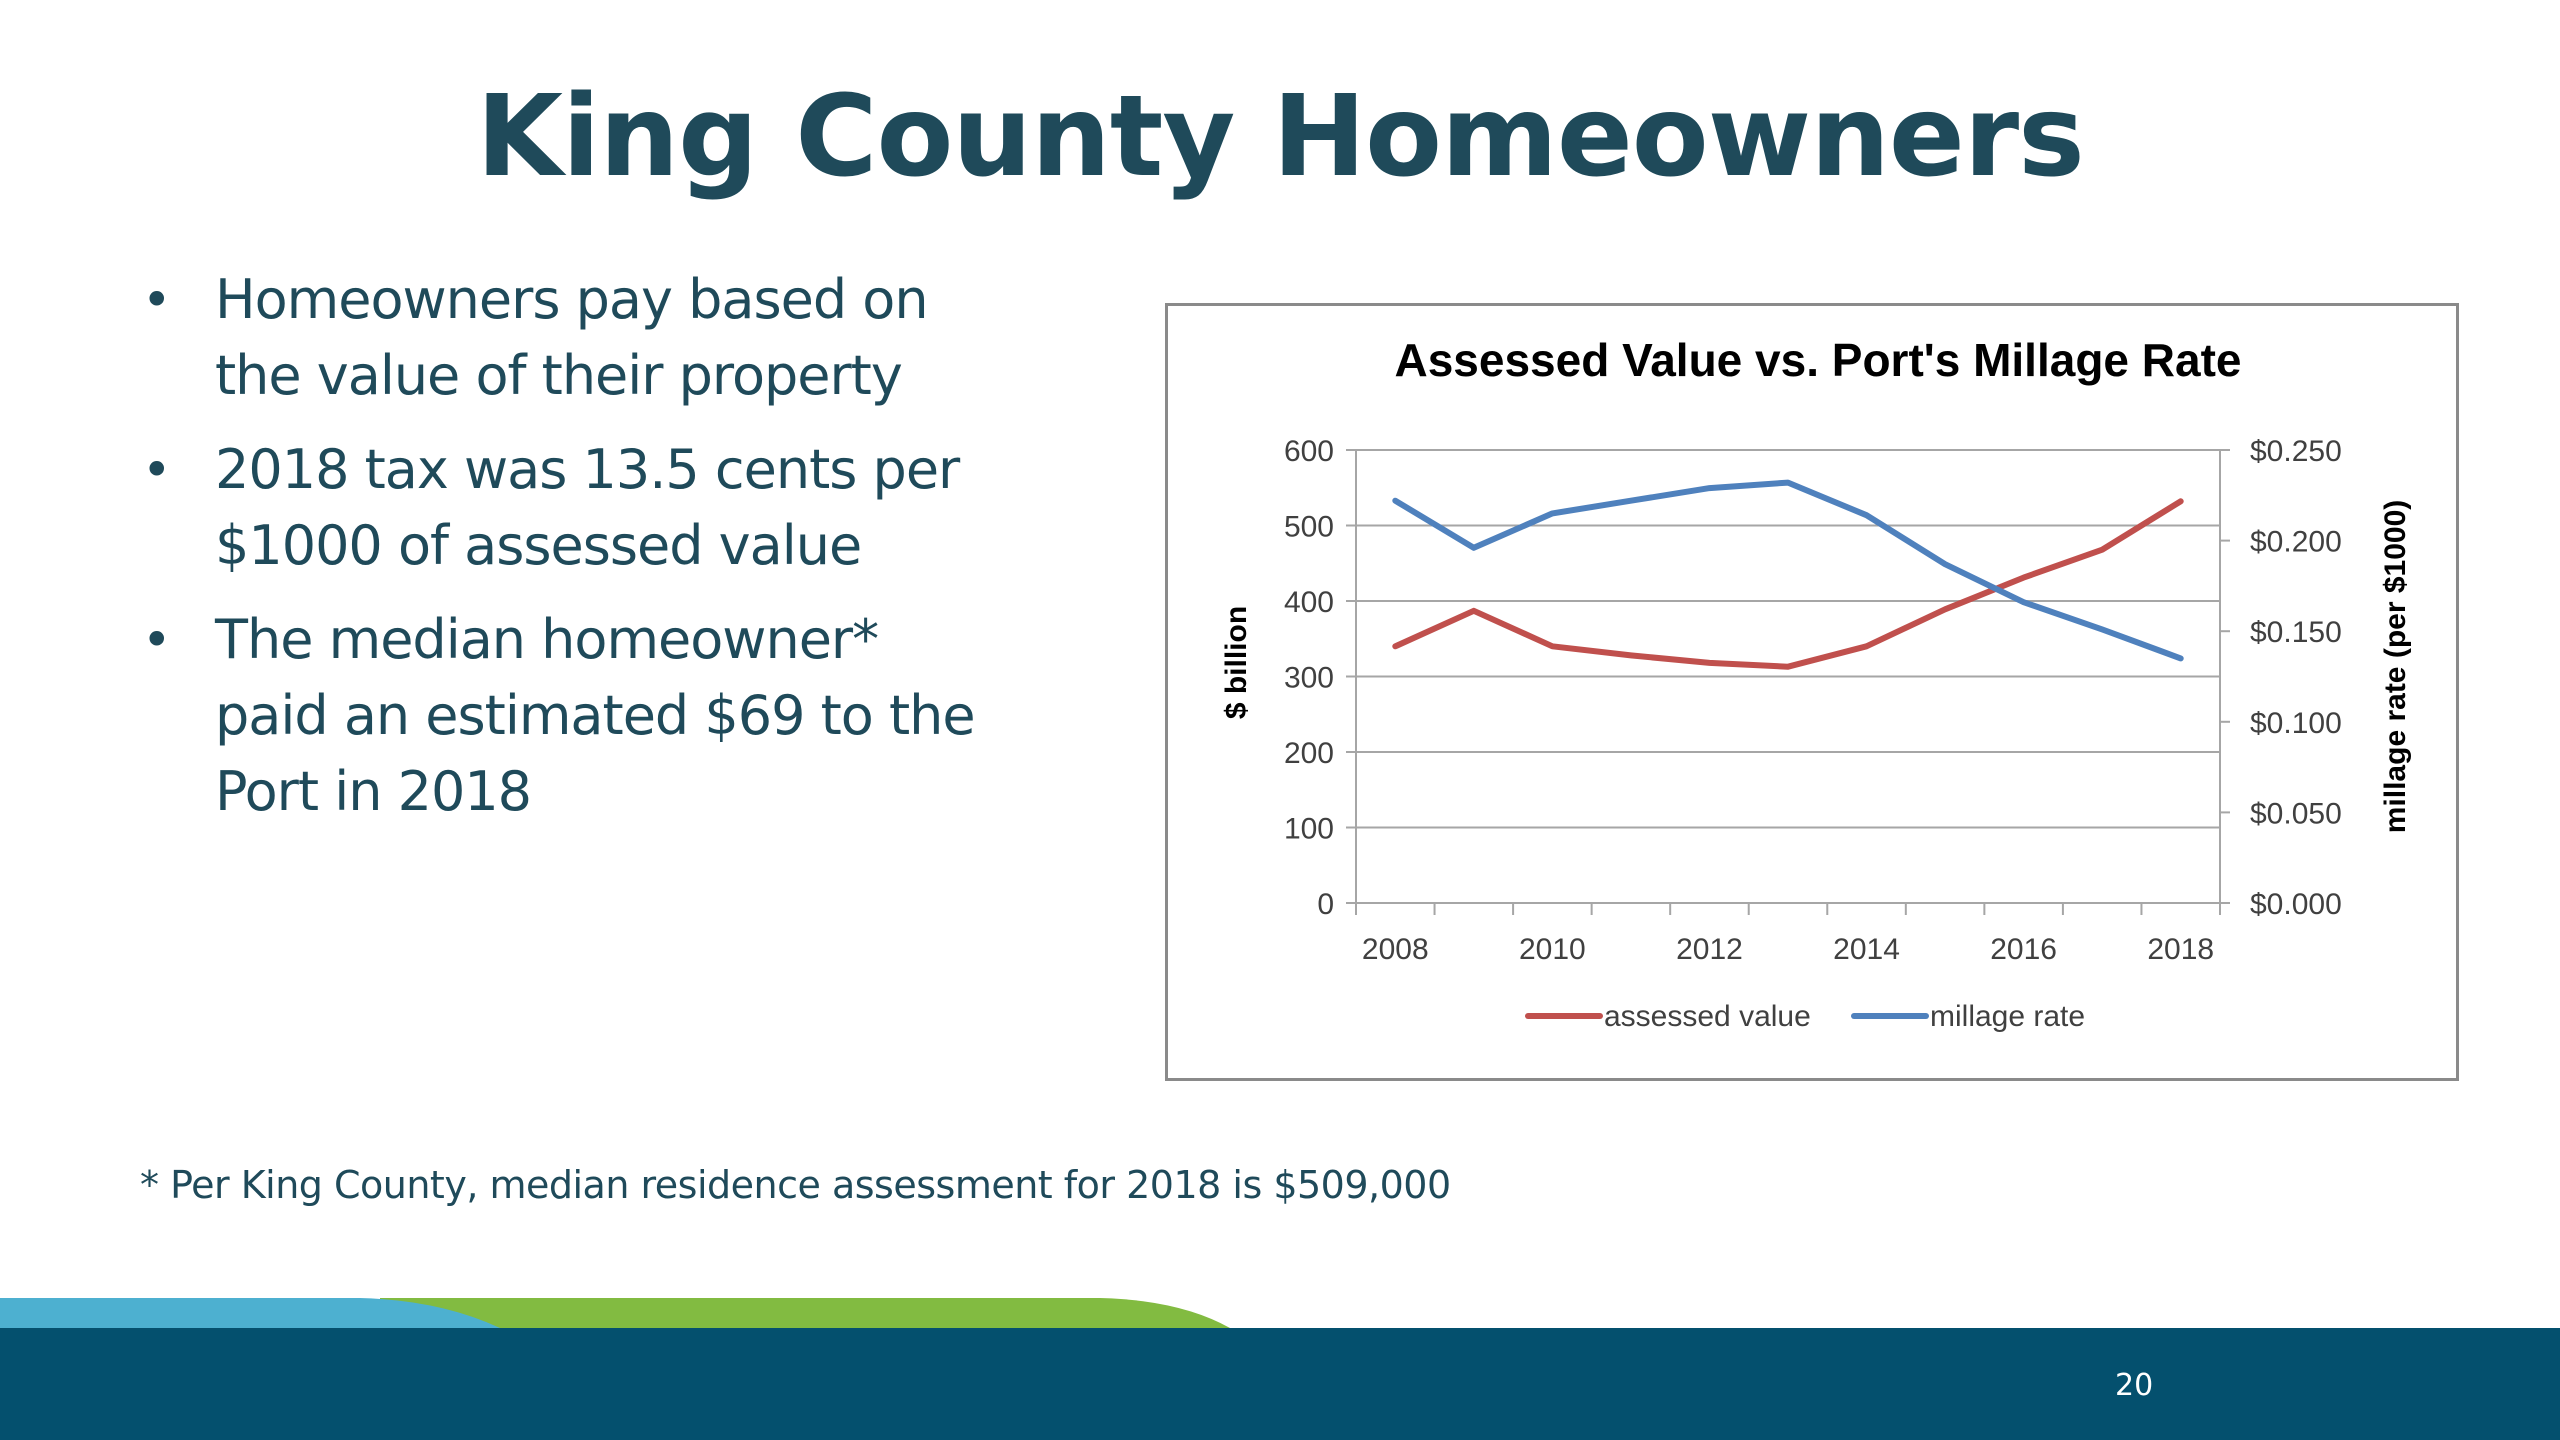  I want to click on chart-title: Assessed Value vs. Port's Millage Rate, so click(1817, 360).